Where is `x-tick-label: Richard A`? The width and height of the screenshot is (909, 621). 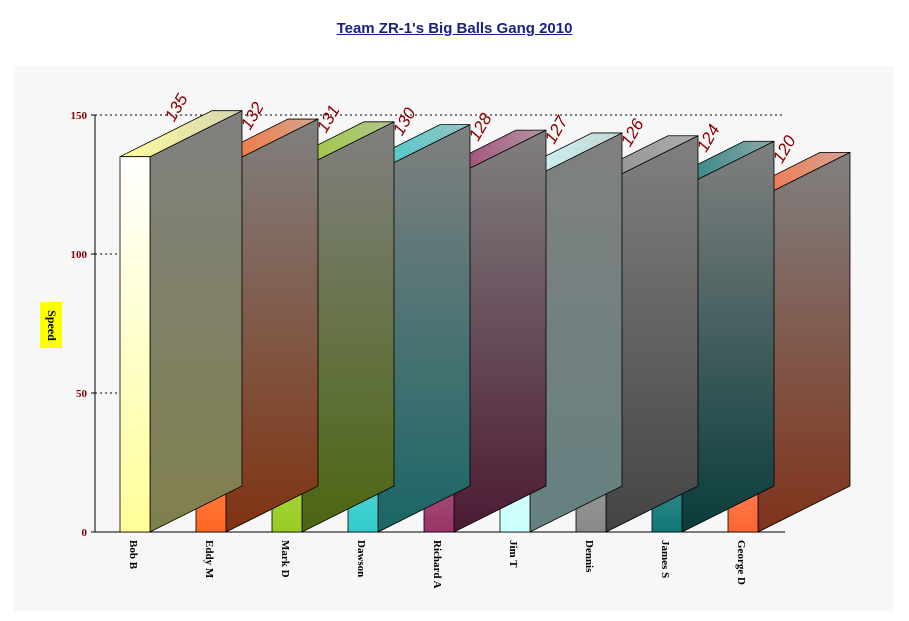
x-tick-label: Richard A is located at coordinates (437, 564).